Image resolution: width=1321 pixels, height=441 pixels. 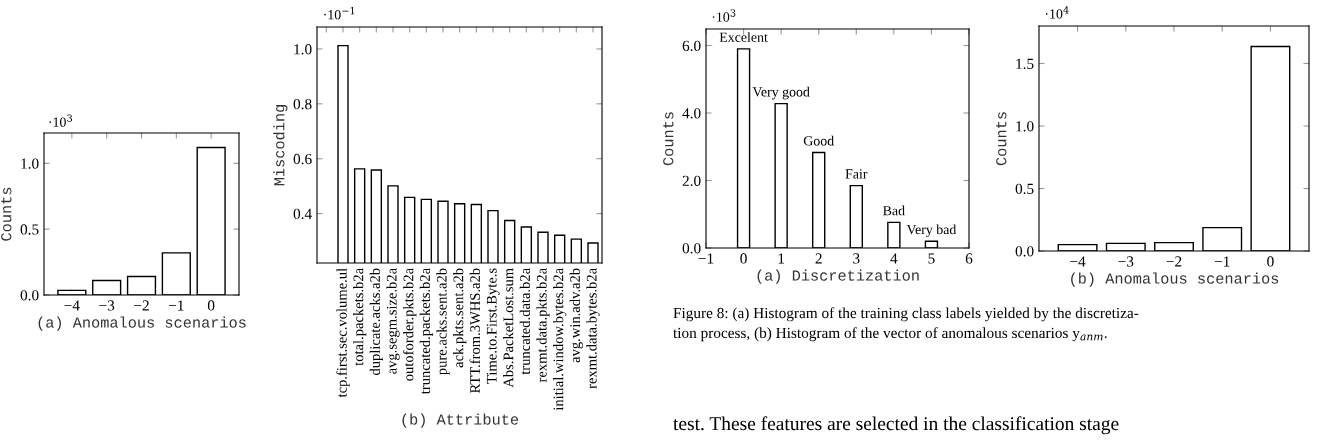 I want to click on x-tick-label: pure.acks.sent.a2b, so click(x=443, y=321).